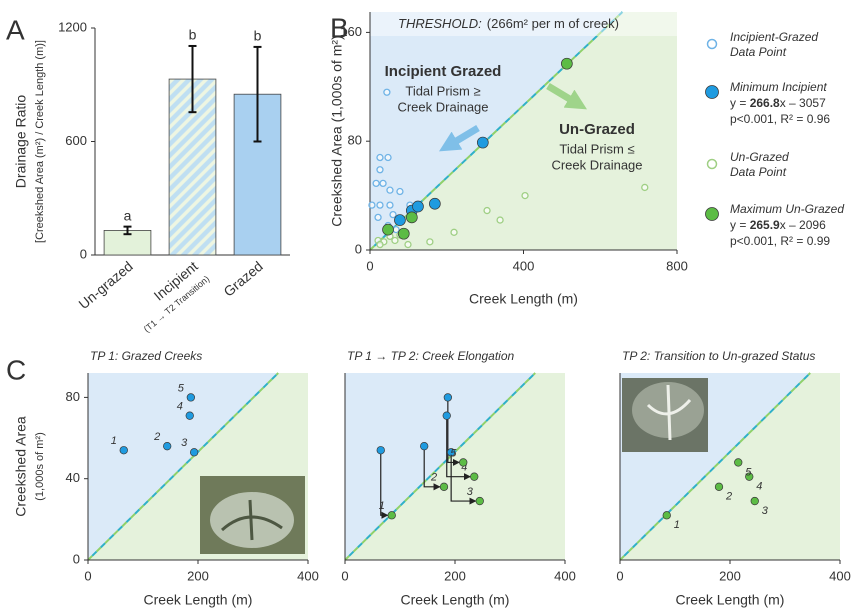 The width and height of the screenshot is (863, 612). Describe the element at coordinates (677, 525) in the screenshot. I see `point-label: 1` at that location.